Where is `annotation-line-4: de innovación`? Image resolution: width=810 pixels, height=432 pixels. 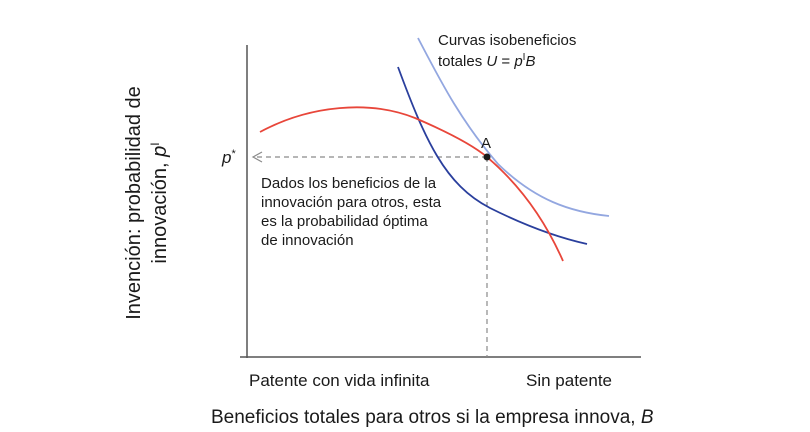
annotation-line-4: de innovación is located at coordinates (307, 240).